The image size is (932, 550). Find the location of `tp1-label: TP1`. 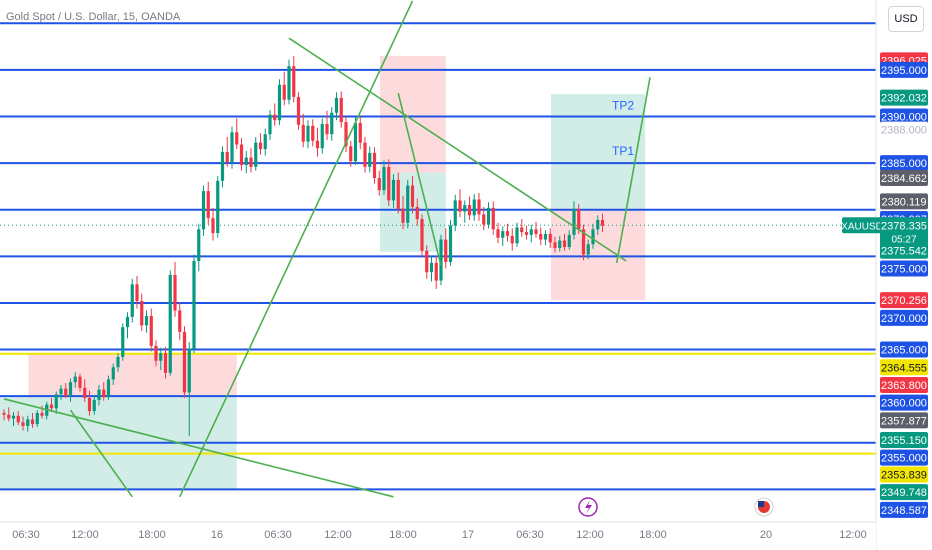

tp1-label: TP1 is located at coordinates (623, 151).